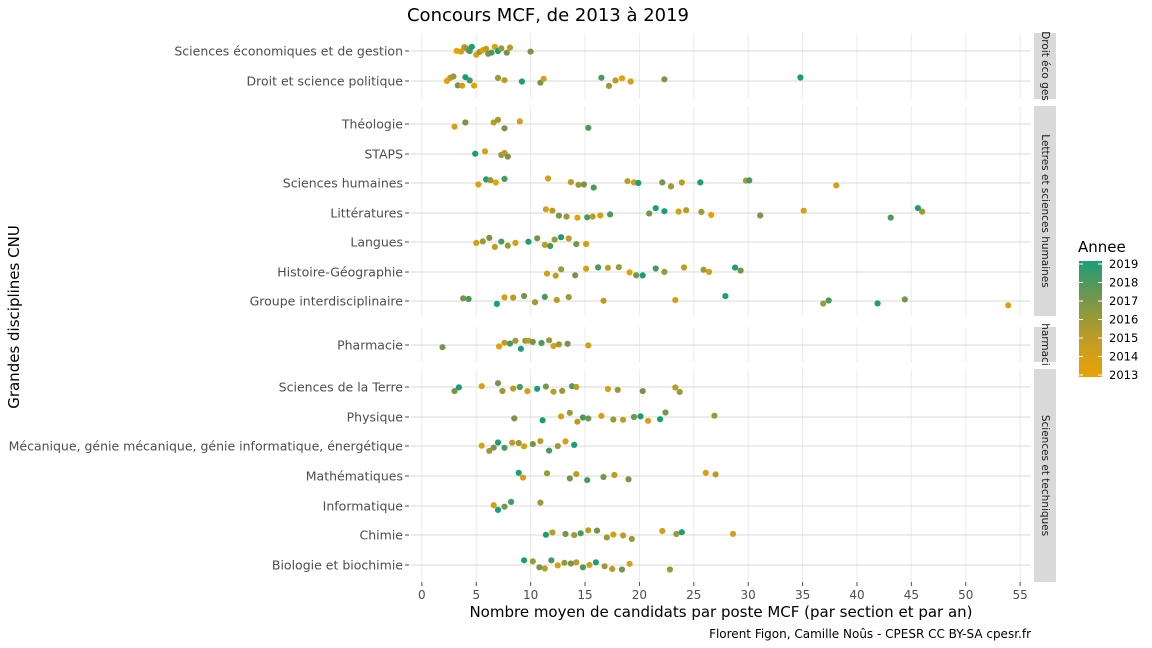 This screenshot has height=648, width=1152. What do you see at coordinates (1123, 375) in the screenshot?
I see `legend-label: 2013` at bounding box center [1123, 375].